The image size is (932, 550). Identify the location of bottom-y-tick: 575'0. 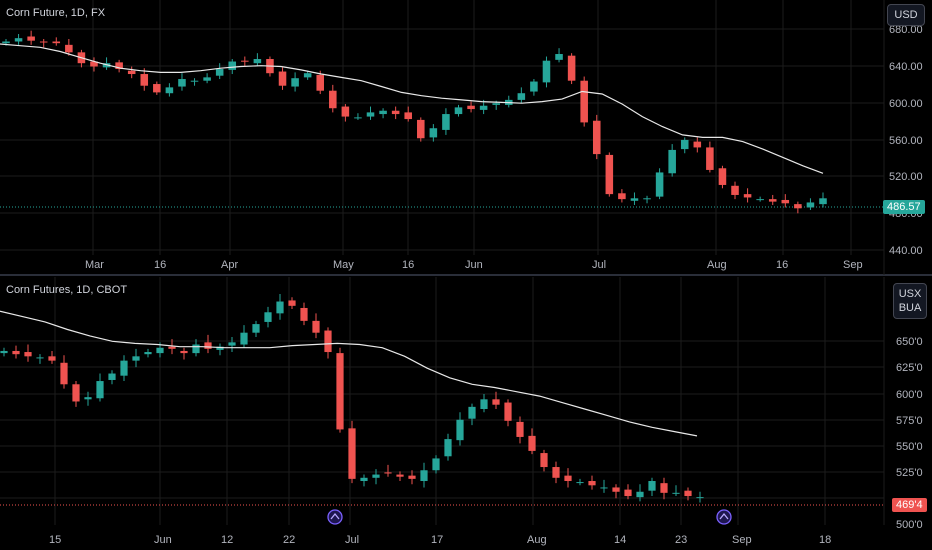
(909, 421).